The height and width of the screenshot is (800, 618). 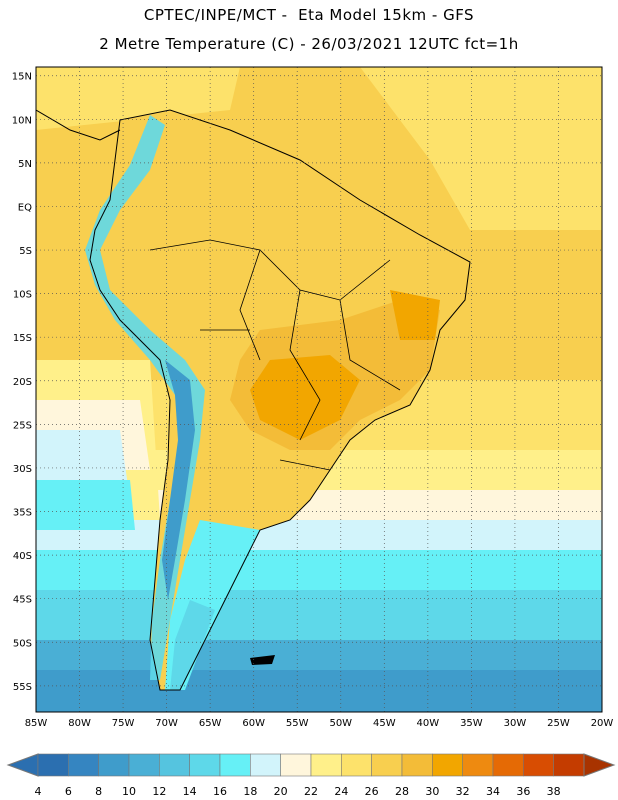 What do you see at coordinates (602, 723) in the screenshot?
I see `longitude-label: 20W` at bounding box center [602, 723].